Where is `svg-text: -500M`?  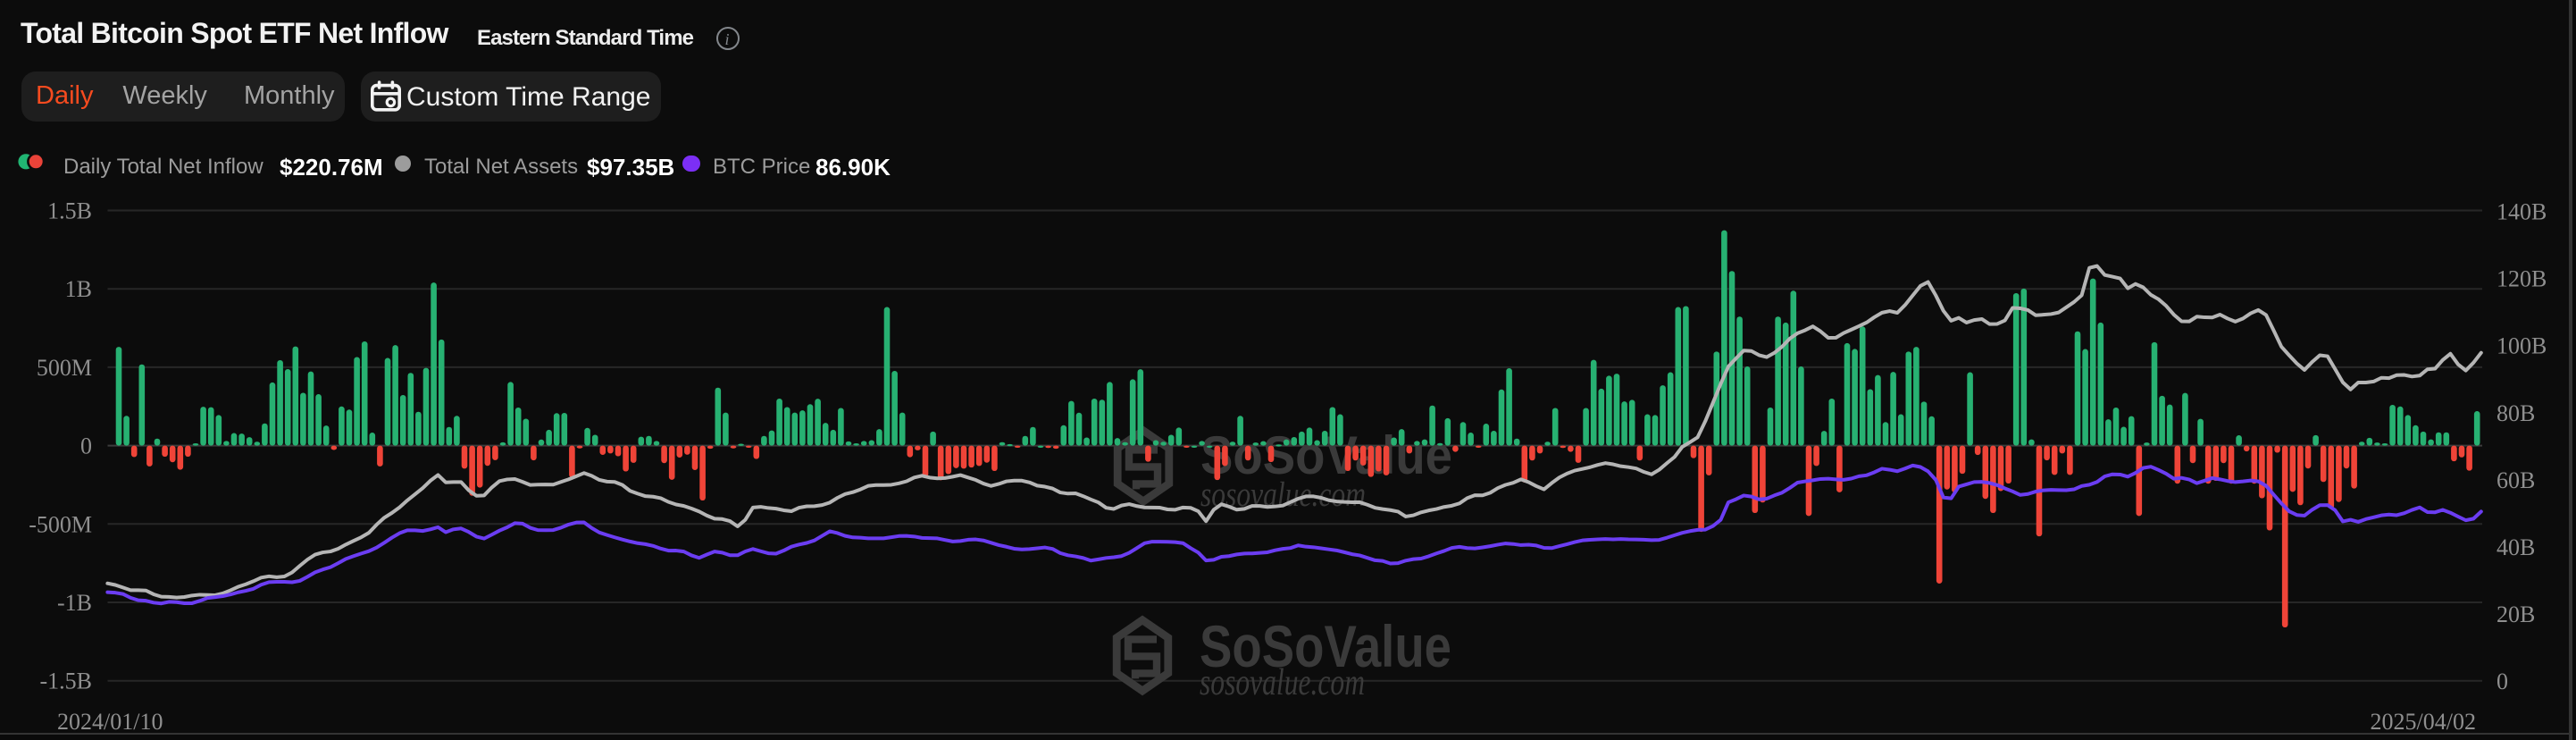
svg-text: -500M is located at coordinates (61, 524).